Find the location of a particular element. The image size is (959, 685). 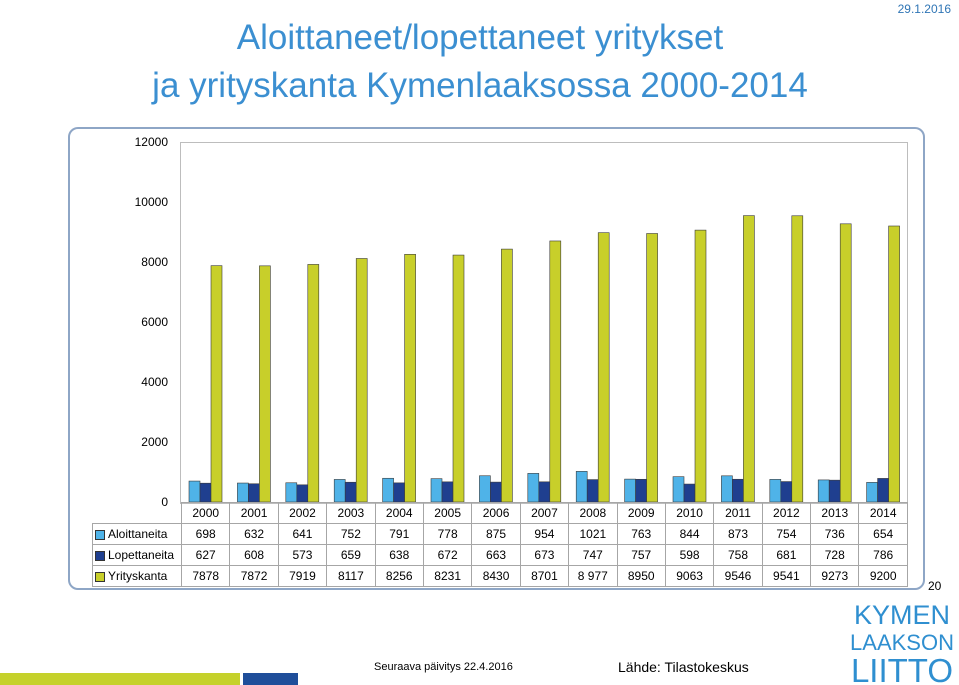

table-cell: 763 is located at coordinates (641, 534).